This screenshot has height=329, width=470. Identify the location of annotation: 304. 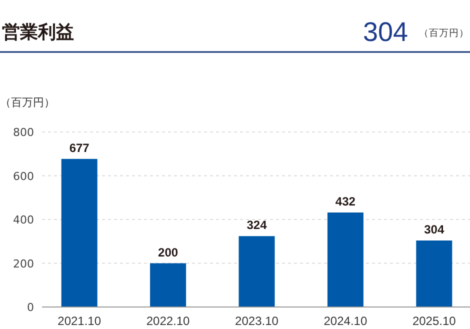
(385, 32).